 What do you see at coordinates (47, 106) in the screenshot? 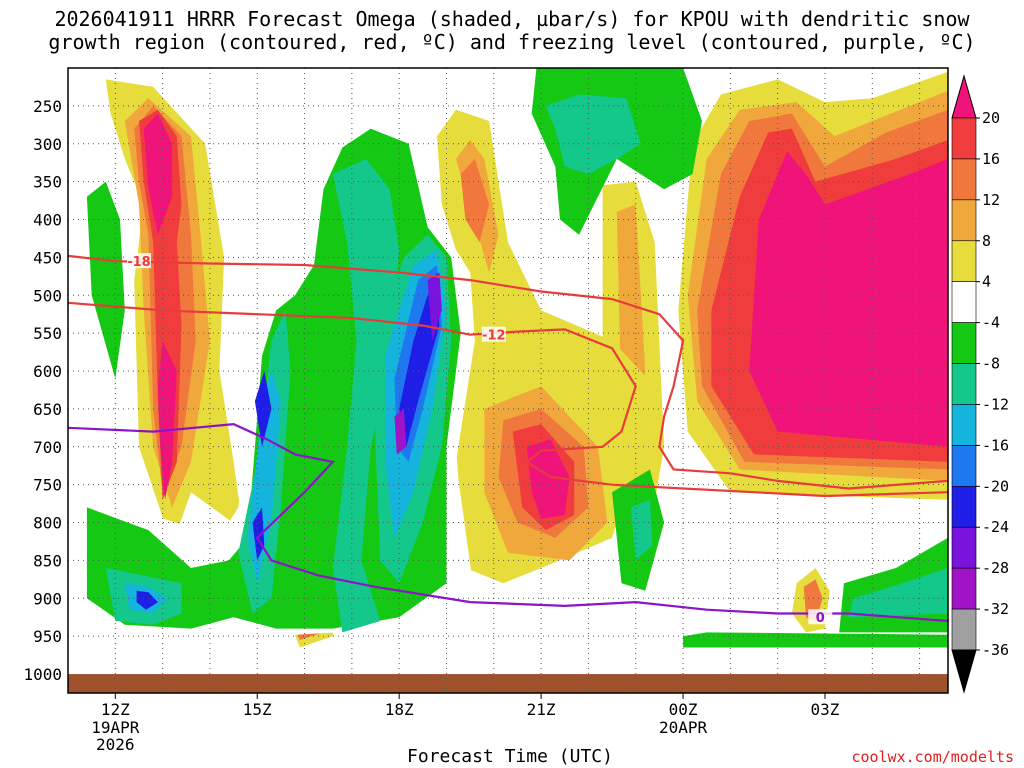
I see `y-tick-250: 250` at bounding box center [47, 106].